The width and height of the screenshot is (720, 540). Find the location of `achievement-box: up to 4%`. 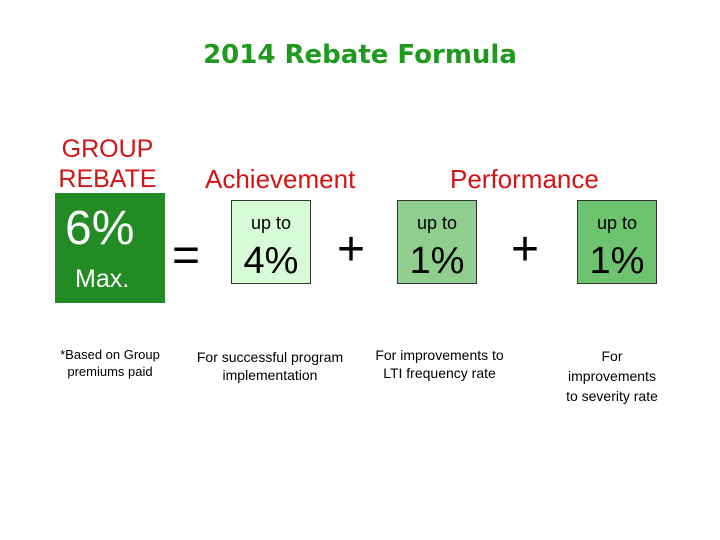

achievement-box: up to 4% is located at coordinates (271, 242).